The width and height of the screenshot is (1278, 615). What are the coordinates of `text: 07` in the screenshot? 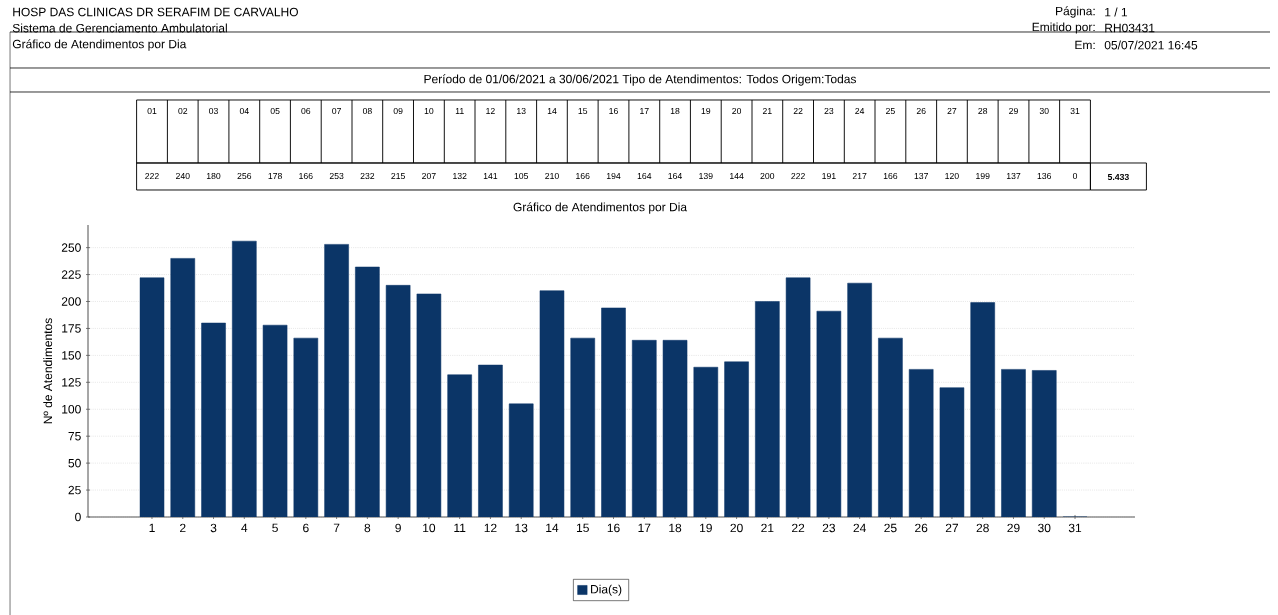 It's located at (336, 111).